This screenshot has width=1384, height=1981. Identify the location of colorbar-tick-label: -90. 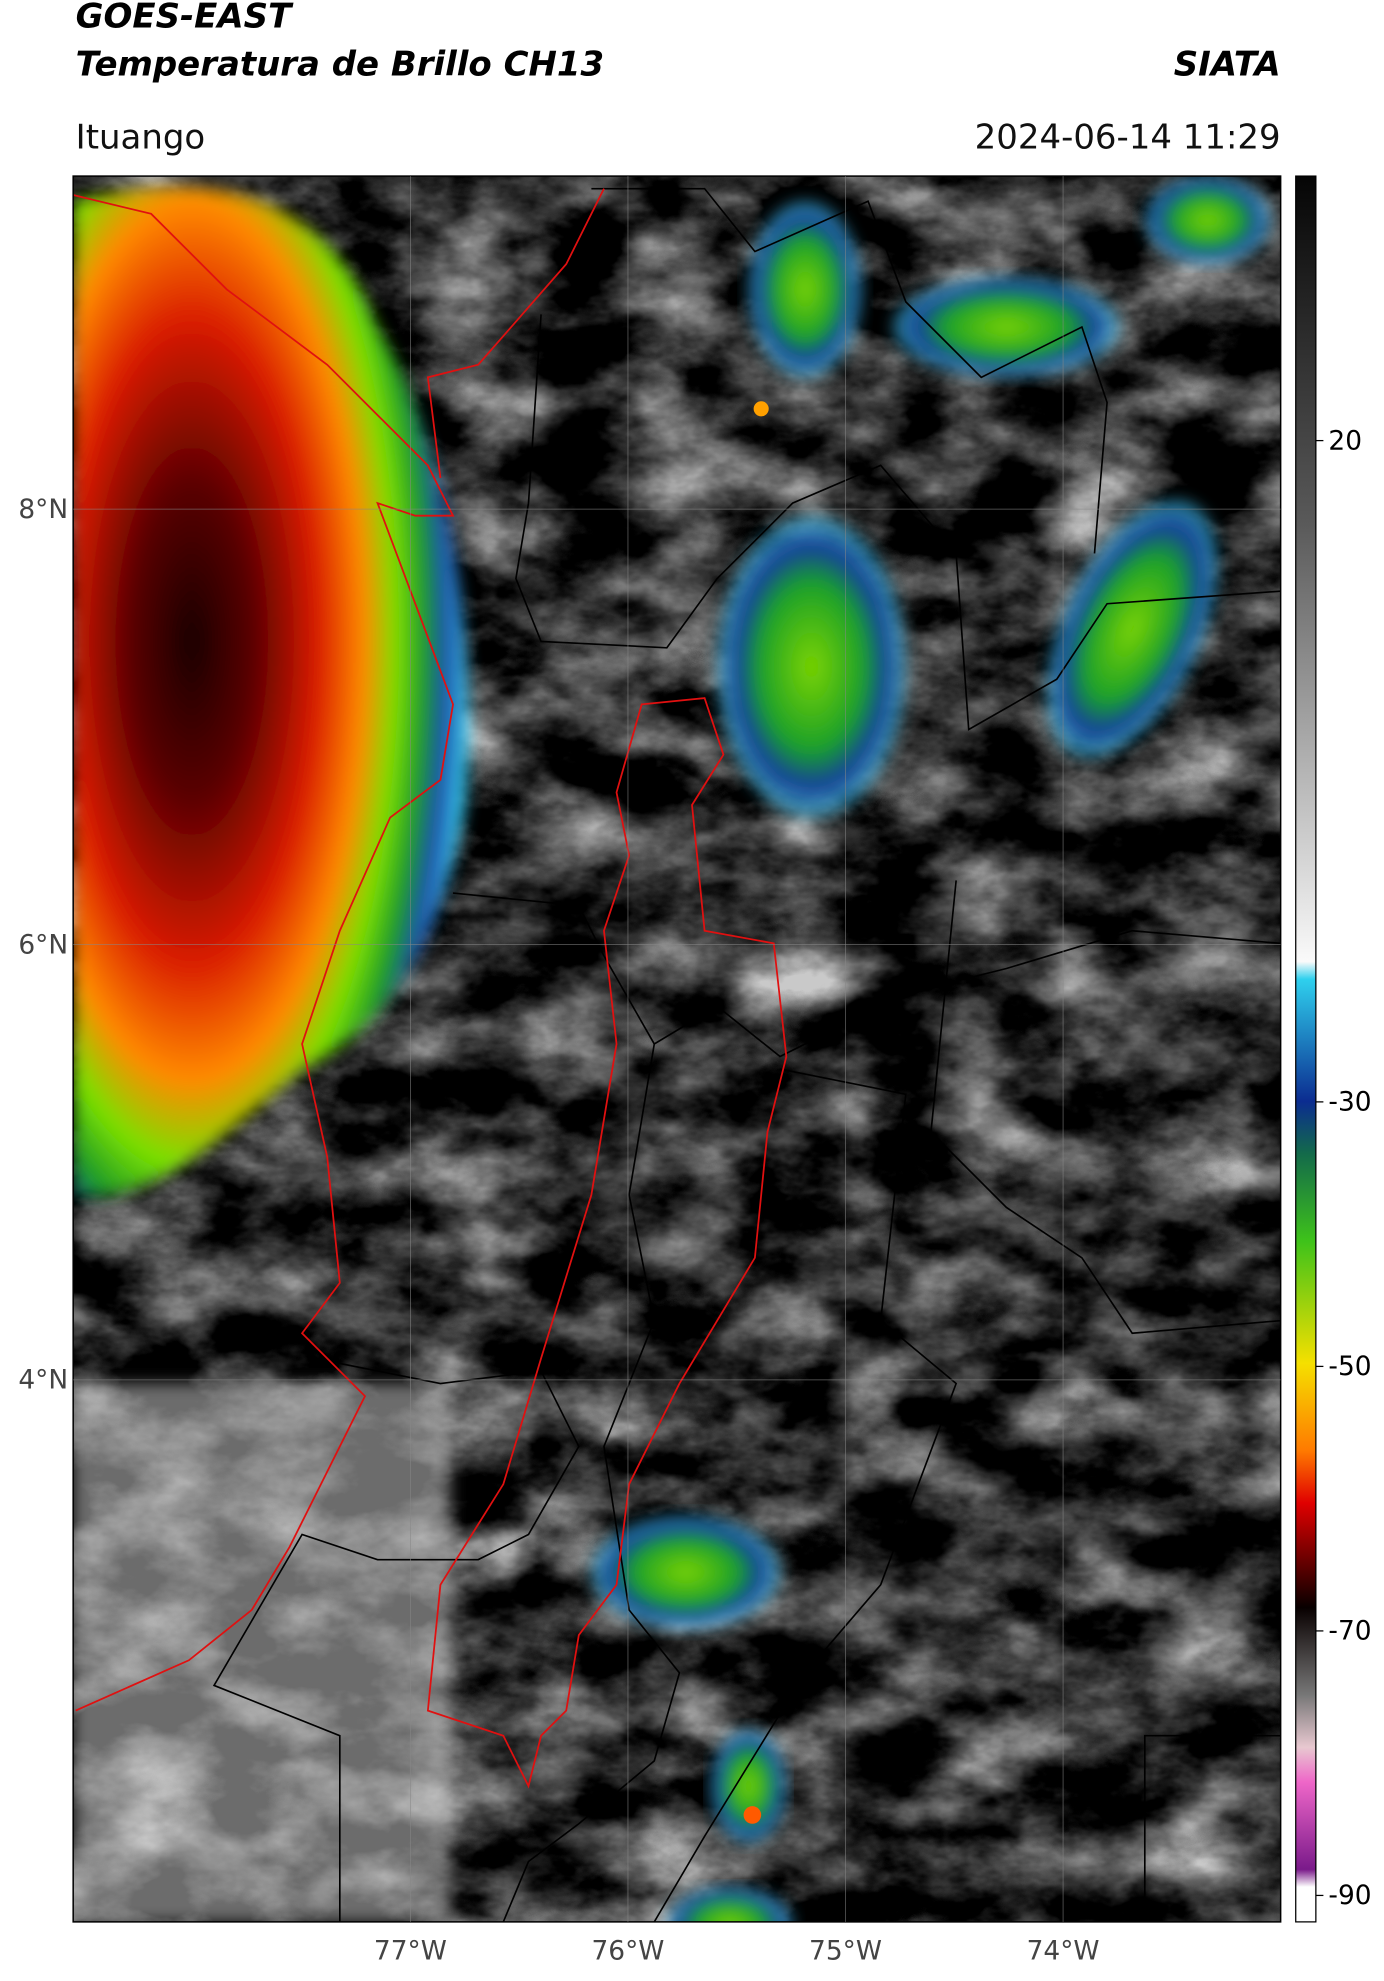
(1349, 1895).